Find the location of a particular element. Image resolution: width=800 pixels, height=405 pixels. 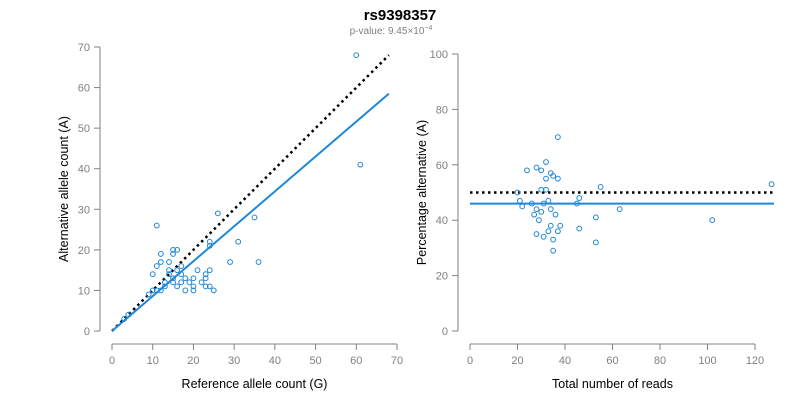

chart-counts-x-tick-label: 40 is located at coordinates (275, 361).